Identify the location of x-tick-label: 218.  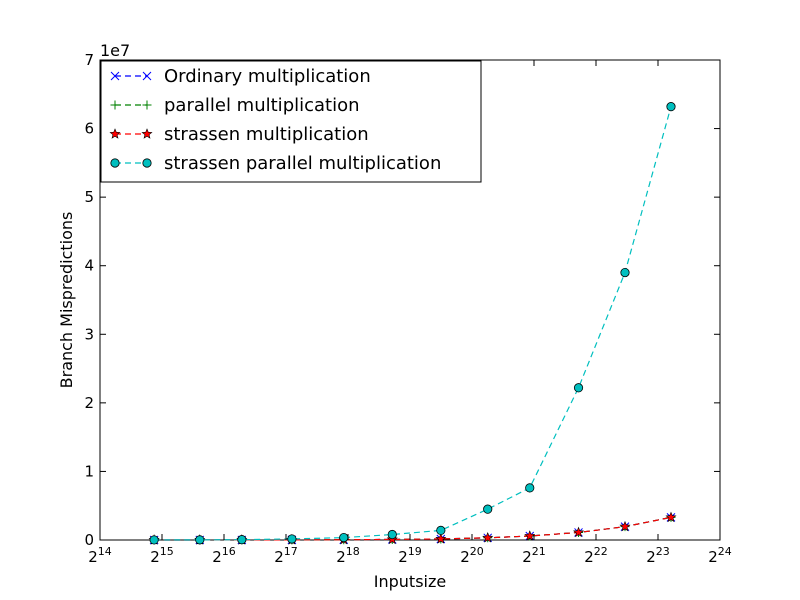
(348, 555).